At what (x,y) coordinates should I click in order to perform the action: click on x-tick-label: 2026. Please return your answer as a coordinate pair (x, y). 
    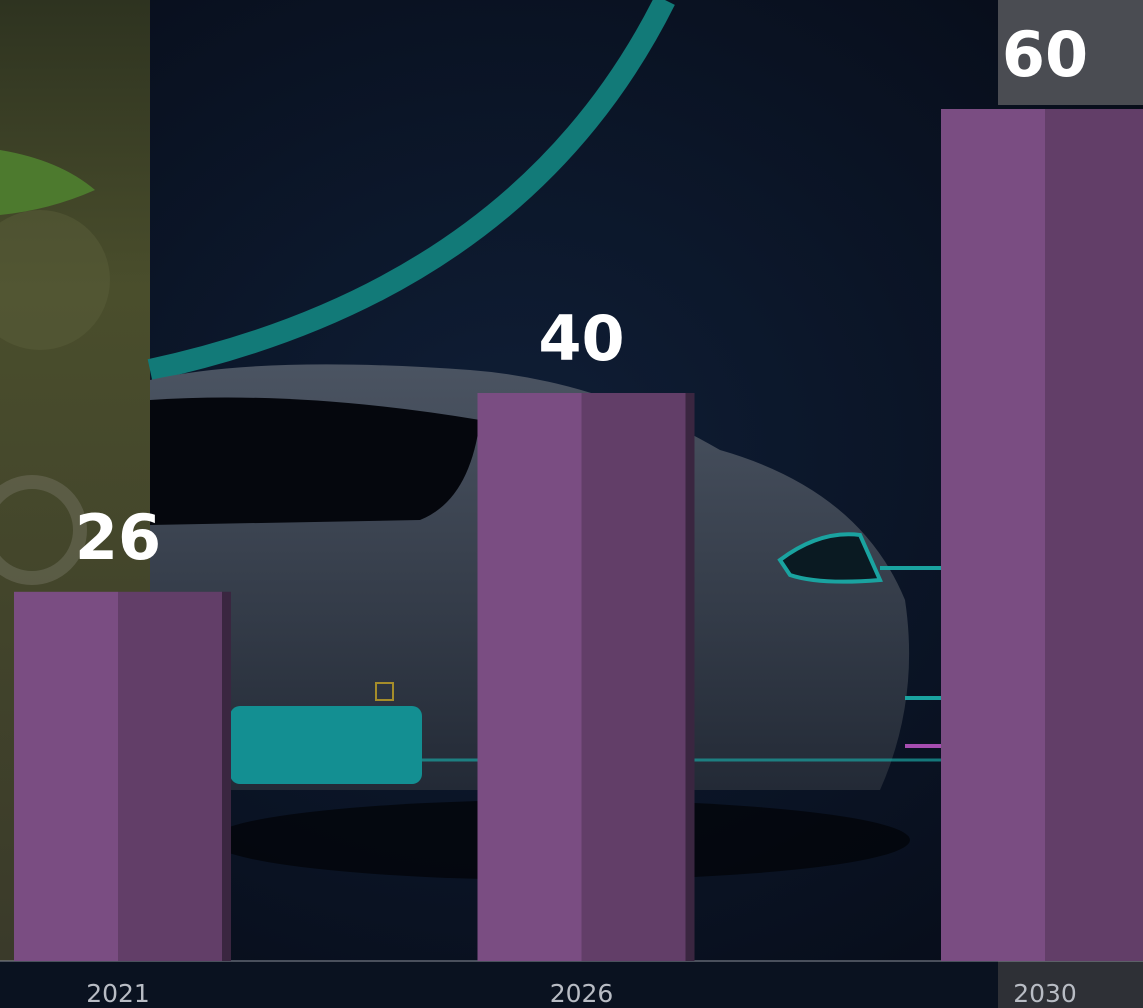
    Looking at the image, I should click on (582, 993).